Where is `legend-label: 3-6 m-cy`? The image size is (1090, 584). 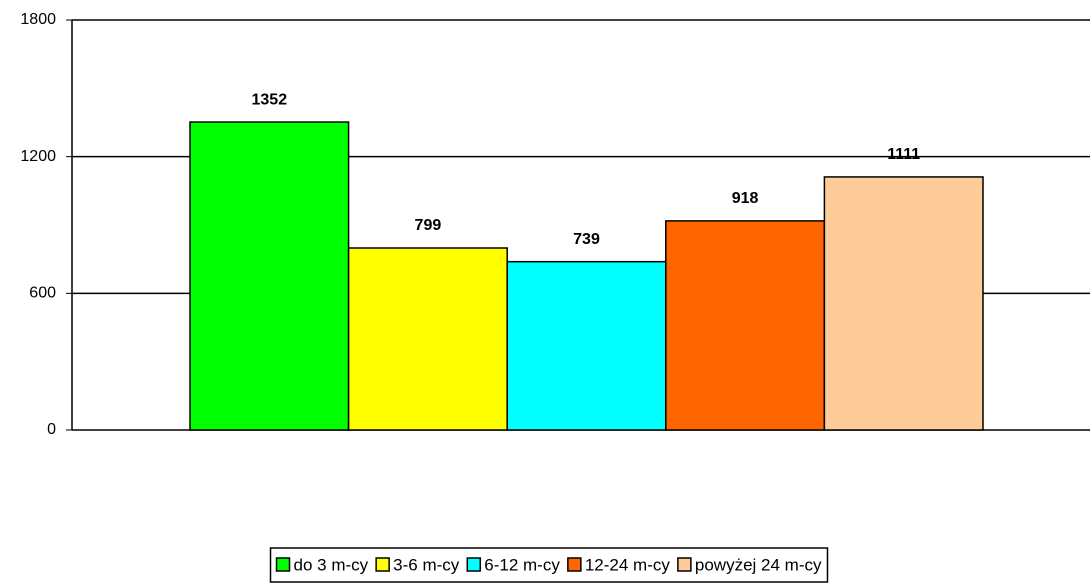 legend-label: 3-6 m-cy is located at coordinates (426, 564).